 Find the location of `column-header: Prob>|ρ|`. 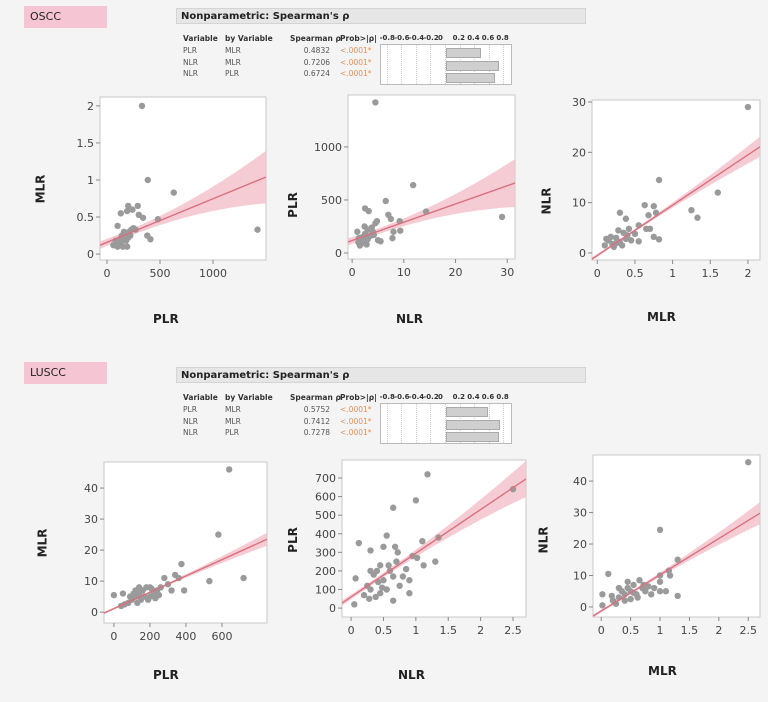

column-header: Prob>|ρ| is located at coordinates (358, 397).